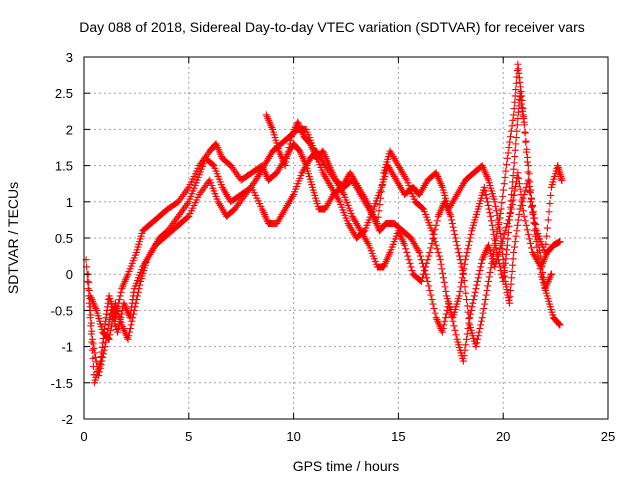  What do you see at coordinates (83, 436) in the screenshot?
I see `x-tick-label: 0` at bounding box center [83, 436].